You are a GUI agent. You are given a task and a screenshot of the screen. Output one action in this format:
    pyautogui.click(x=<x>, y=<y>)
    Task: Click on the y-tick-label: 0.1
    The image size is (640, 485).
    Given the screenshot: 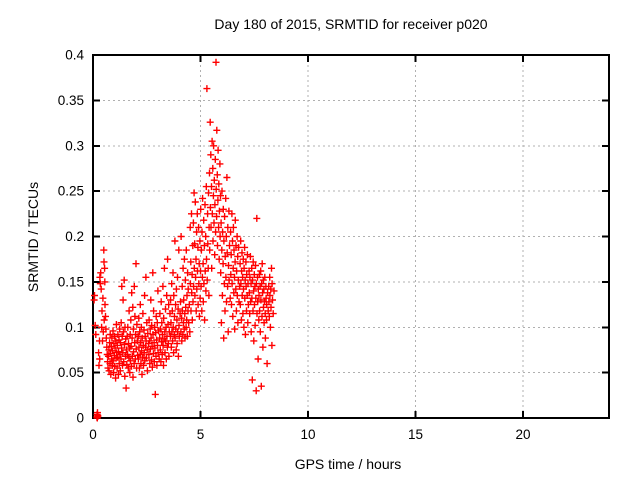 What is the action you would take?
    pyautogui.click(x=74, y=327)
    